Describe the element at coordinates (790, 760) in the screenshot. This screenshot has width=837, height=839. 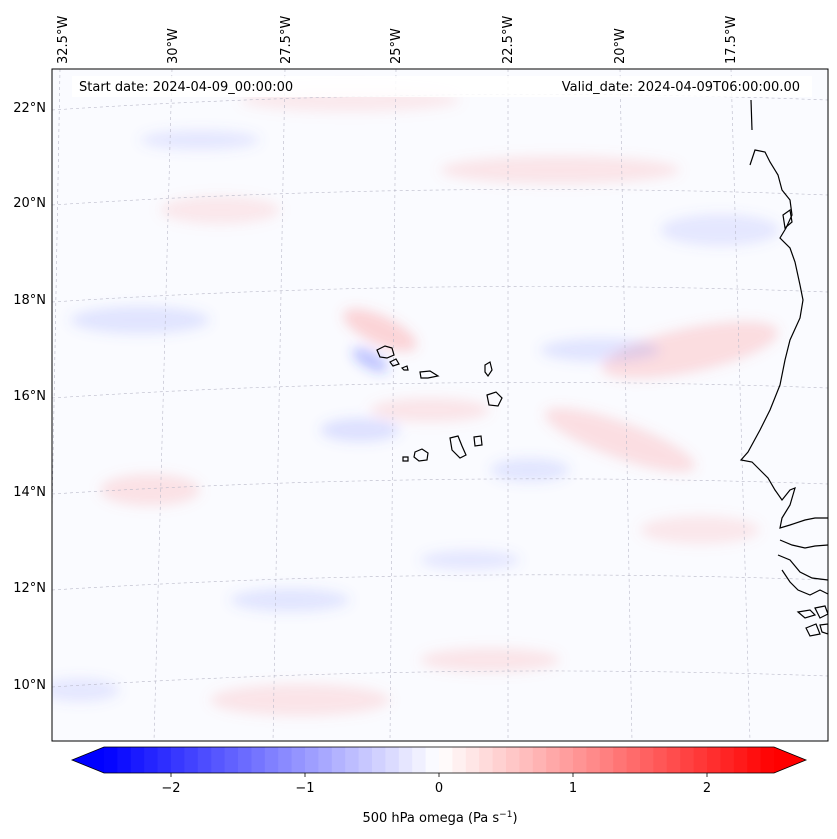
I see `colorbar-high-extend` at that location.